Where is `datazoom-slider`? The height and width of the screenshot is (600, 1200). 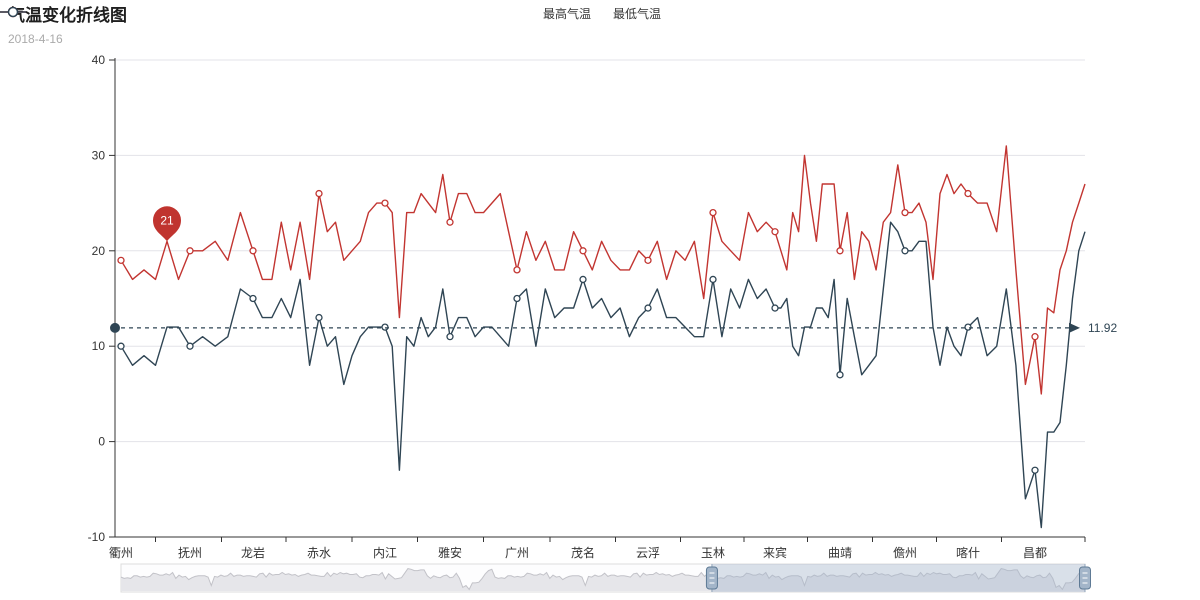
datazoom-slider is located at coordinates (605, 578).